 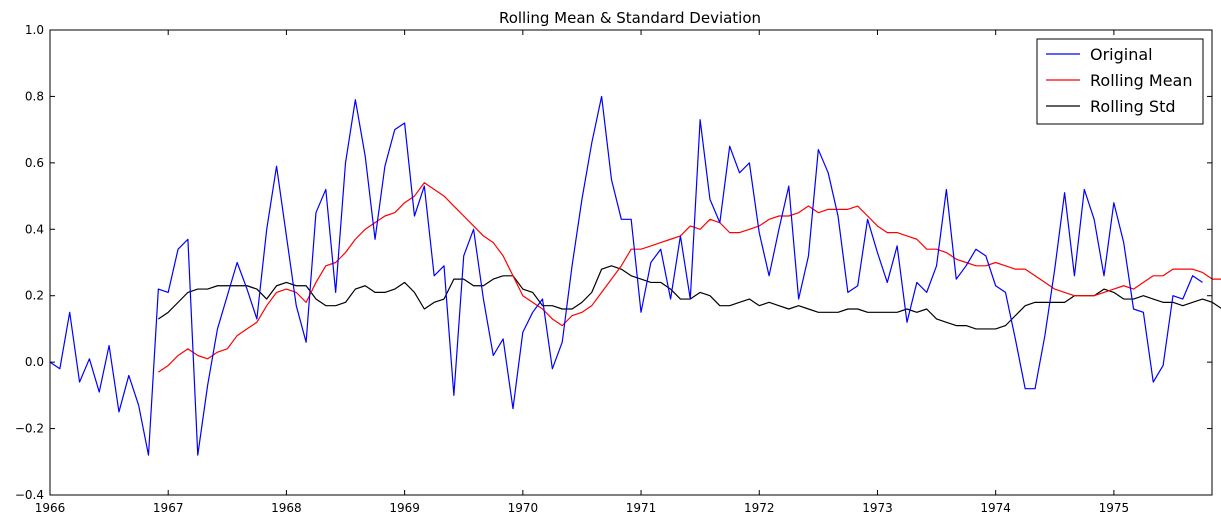 I want to click on y-tick-label: 0.2, so click(x=34, y=296).